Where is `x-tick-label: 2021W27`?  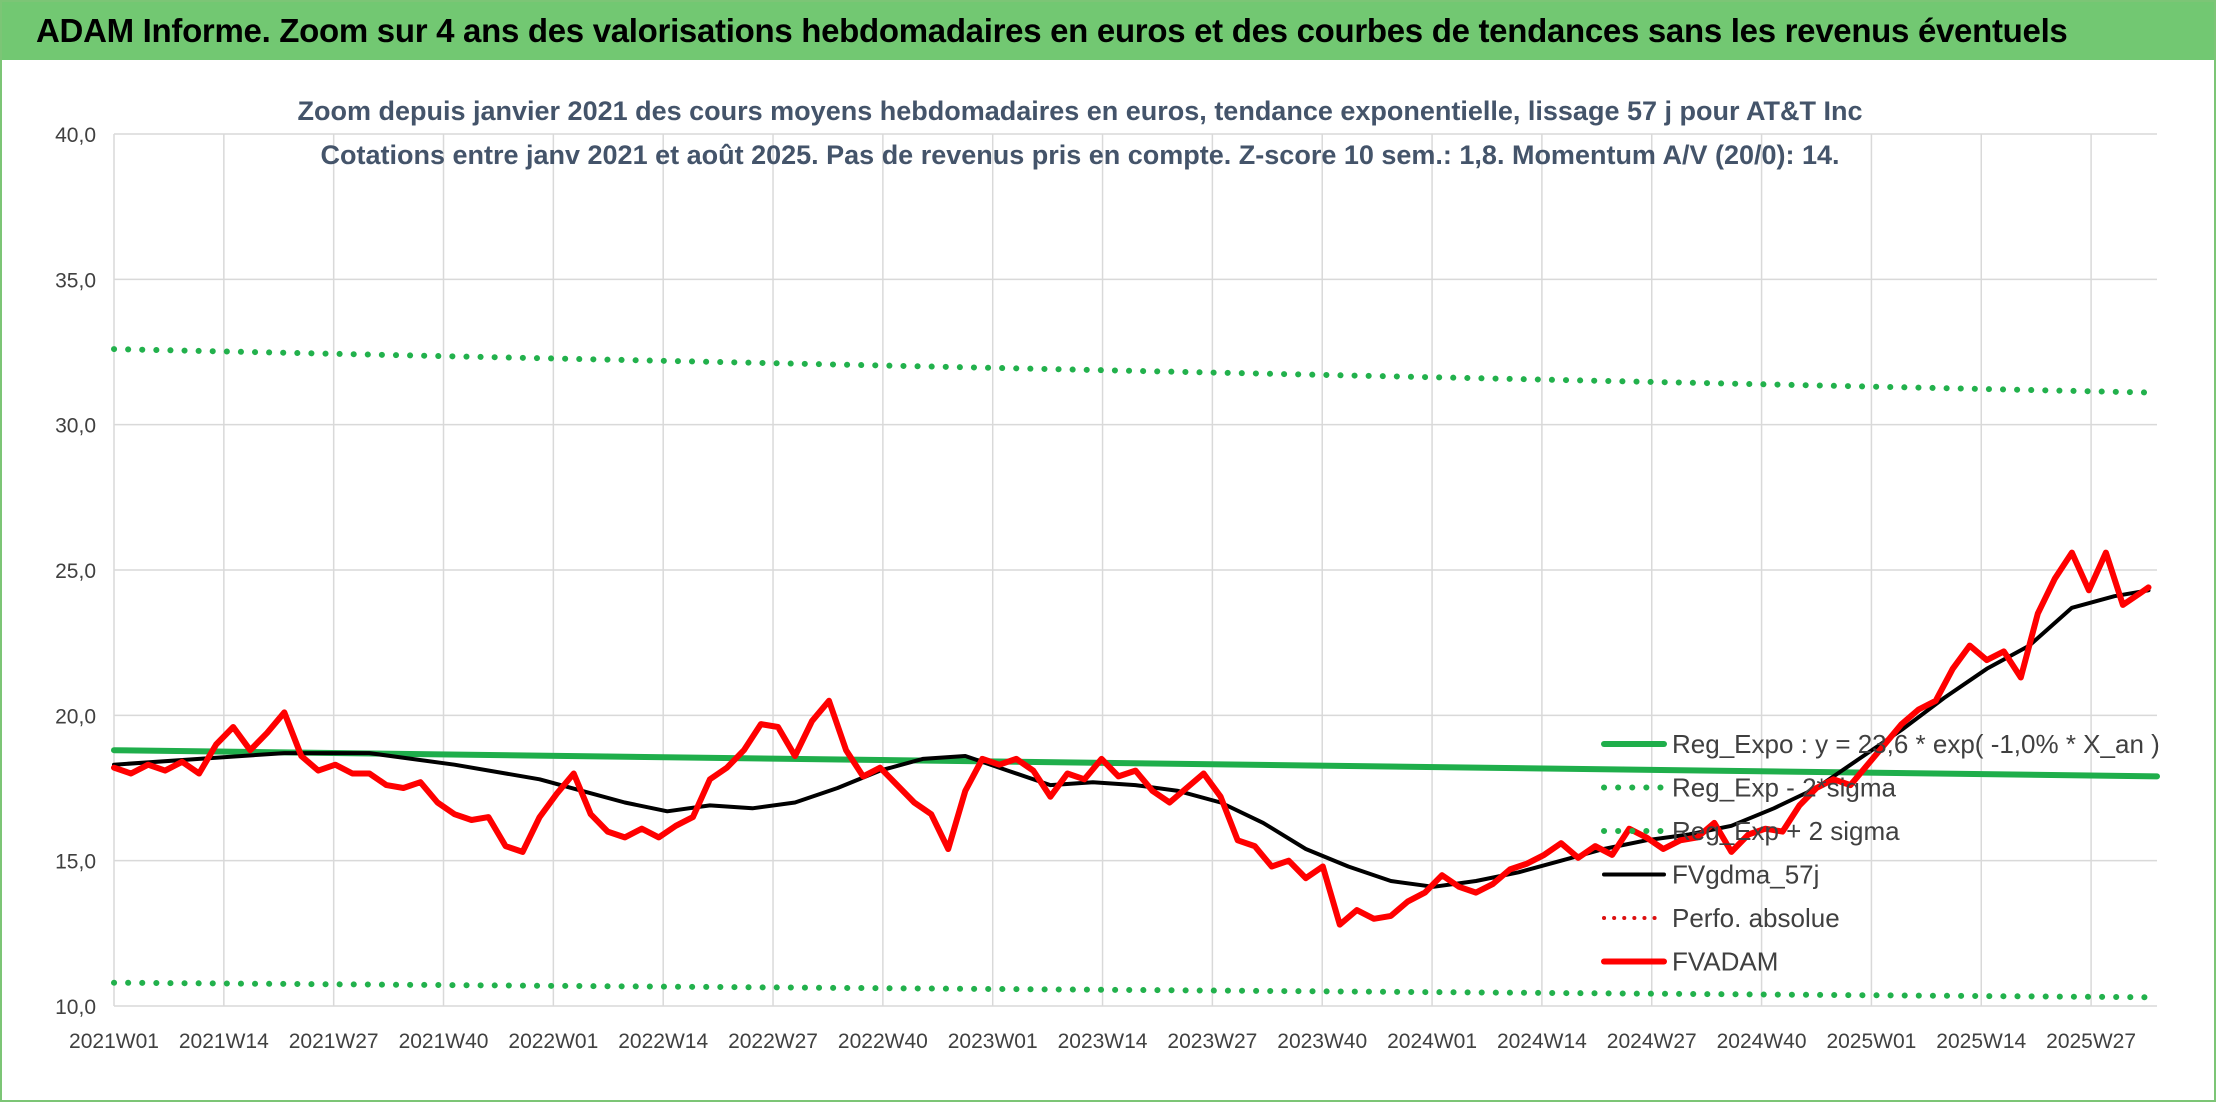 x-tick-label: 2021W27 is located at coordinates (334, 1041).